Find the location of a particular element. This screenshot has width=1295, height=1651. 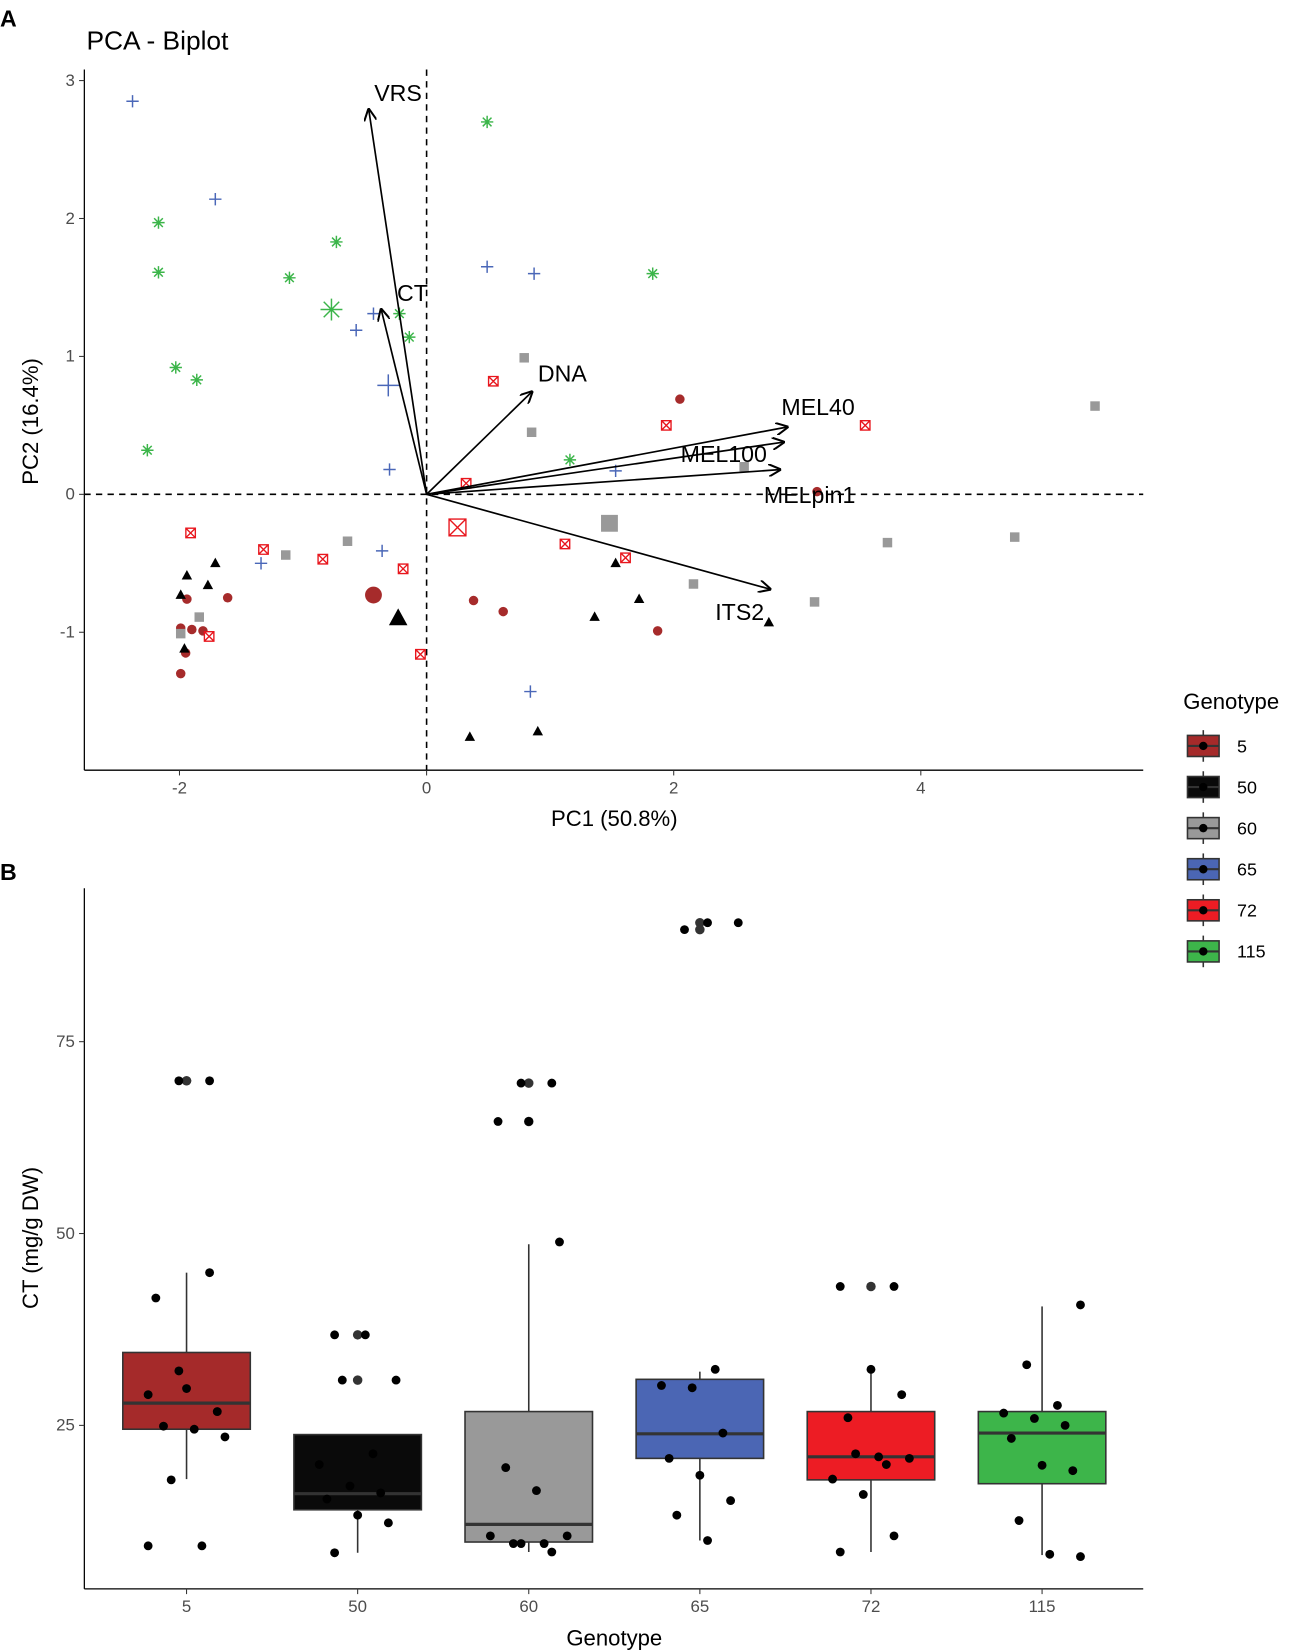

x-tick-label: 65 is located at coordinates (699, 1606).